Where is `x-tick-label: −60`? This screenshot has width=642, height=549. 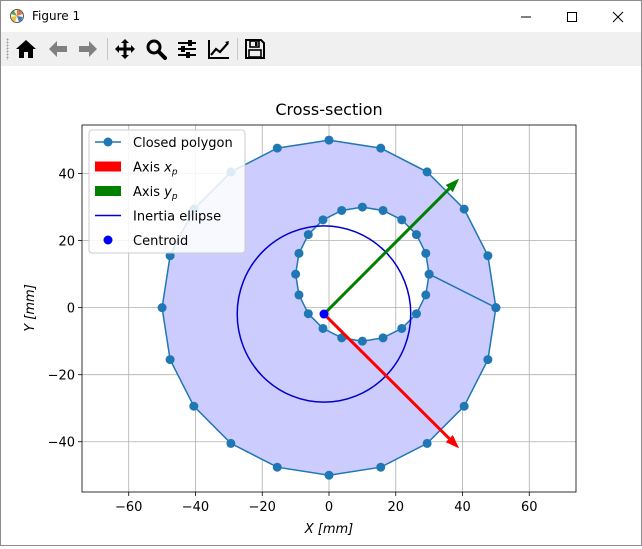
x-tick-label: −60 is located at coordinates (128, 507).